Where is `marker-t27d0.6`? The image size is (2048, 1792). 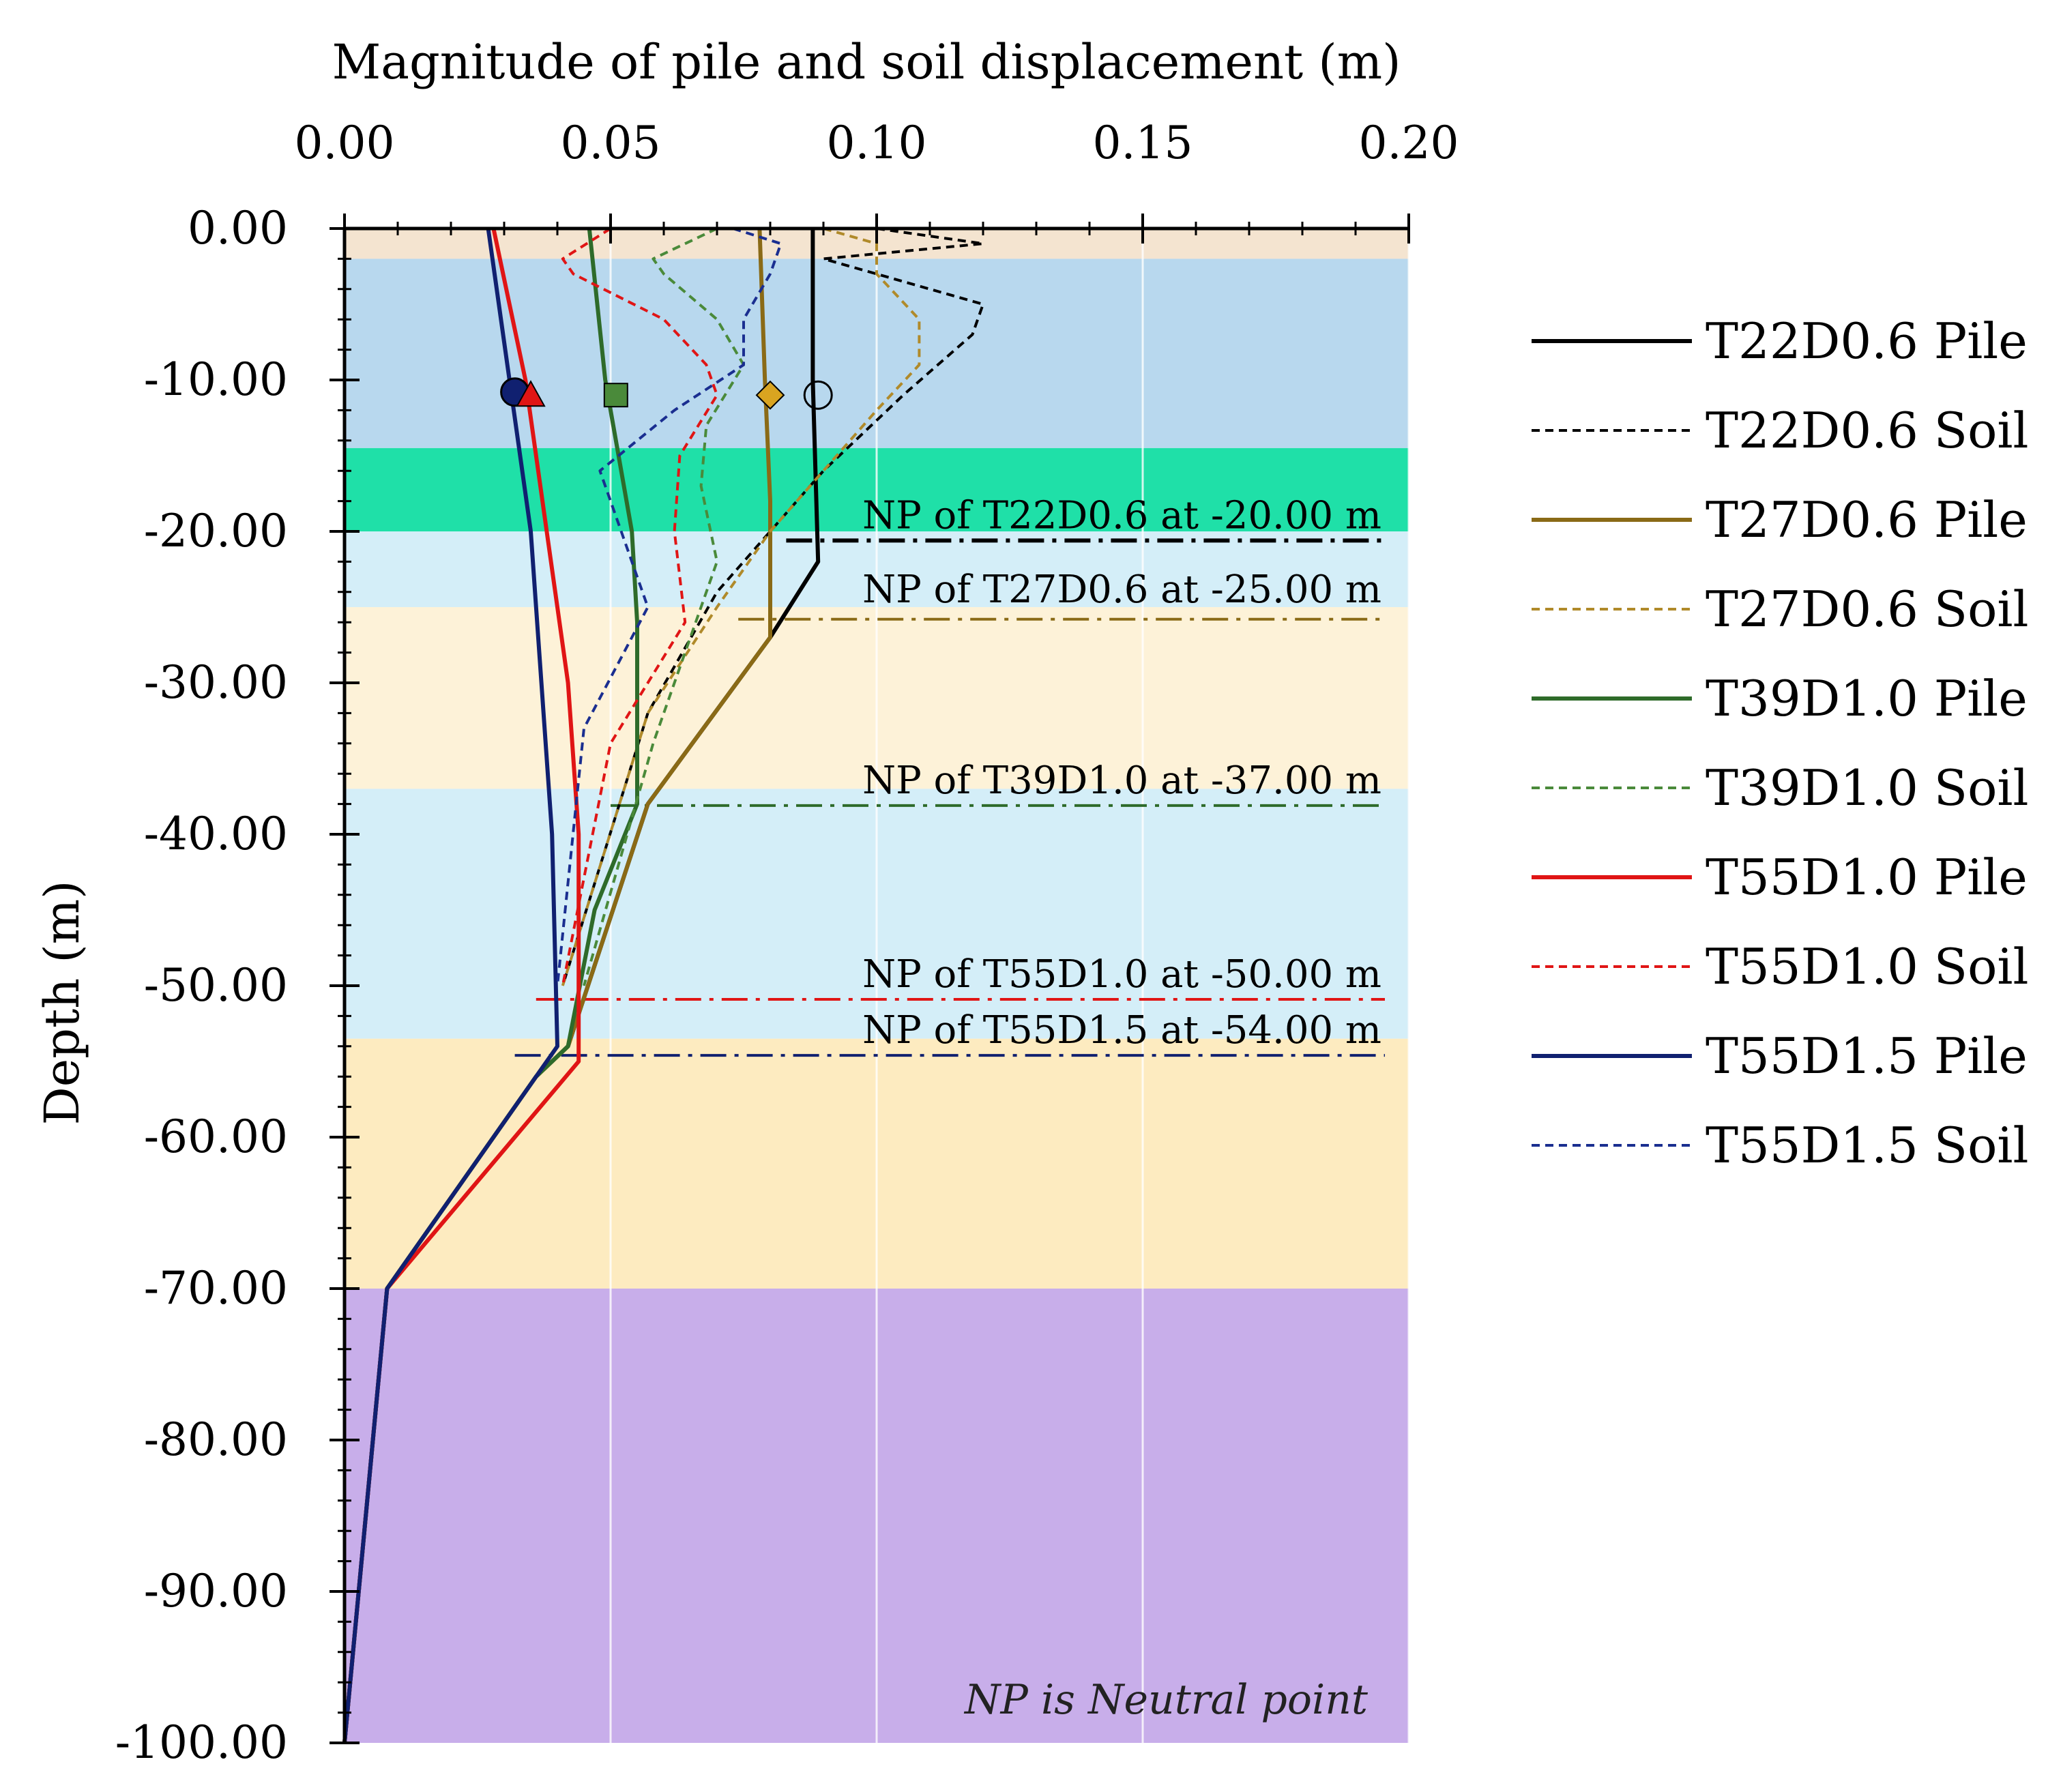 marker-t27d0.6 is located at coordinates (770, 395).